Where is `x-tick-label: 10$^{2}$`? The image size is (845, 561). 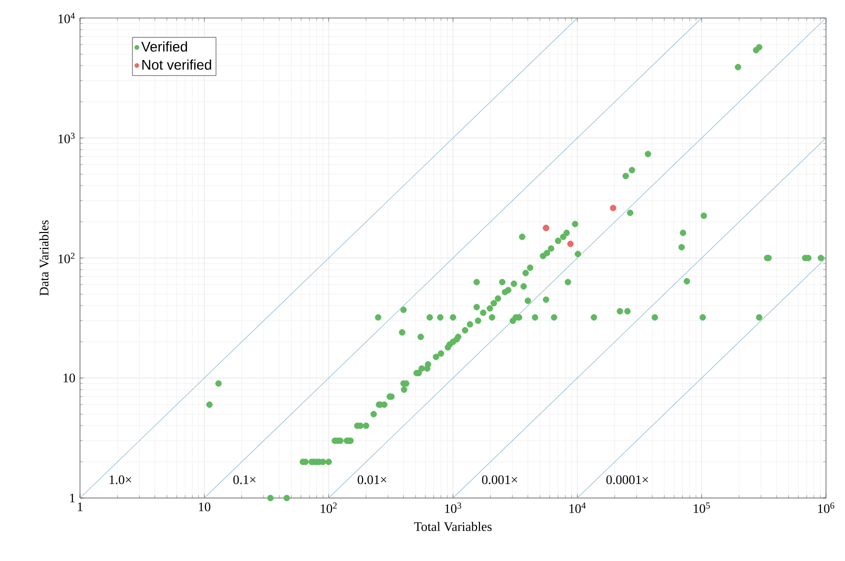
x-tick-label: 10$^{2}$ is located at coordinates (328, 508).